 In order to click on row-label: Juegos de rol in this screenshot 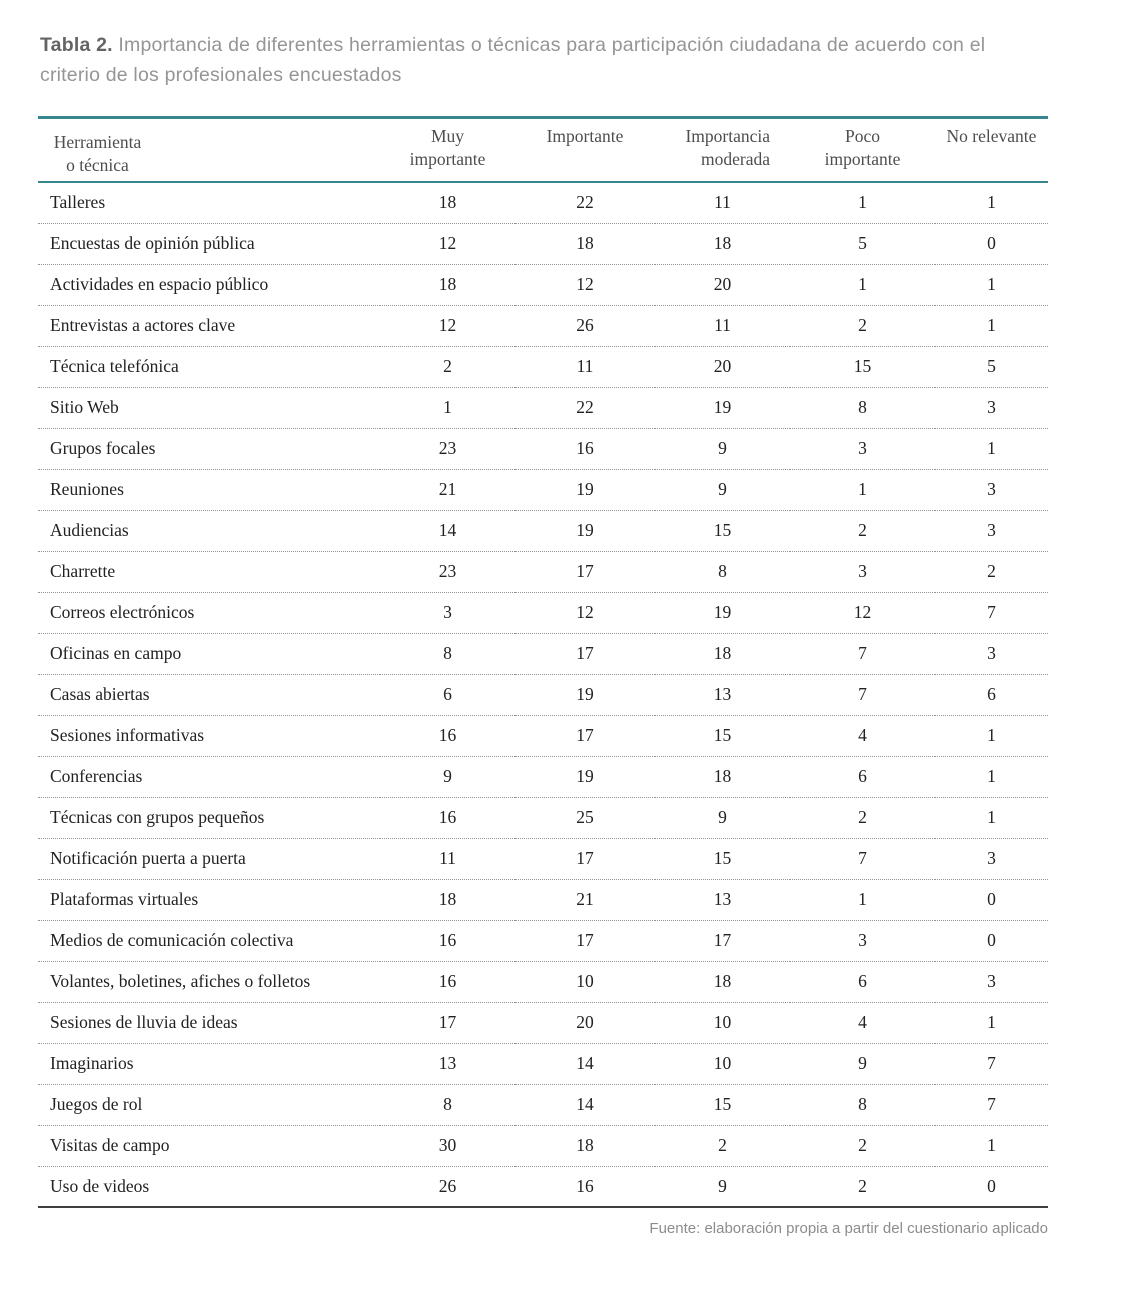, I will do `click(209, 1105)`.